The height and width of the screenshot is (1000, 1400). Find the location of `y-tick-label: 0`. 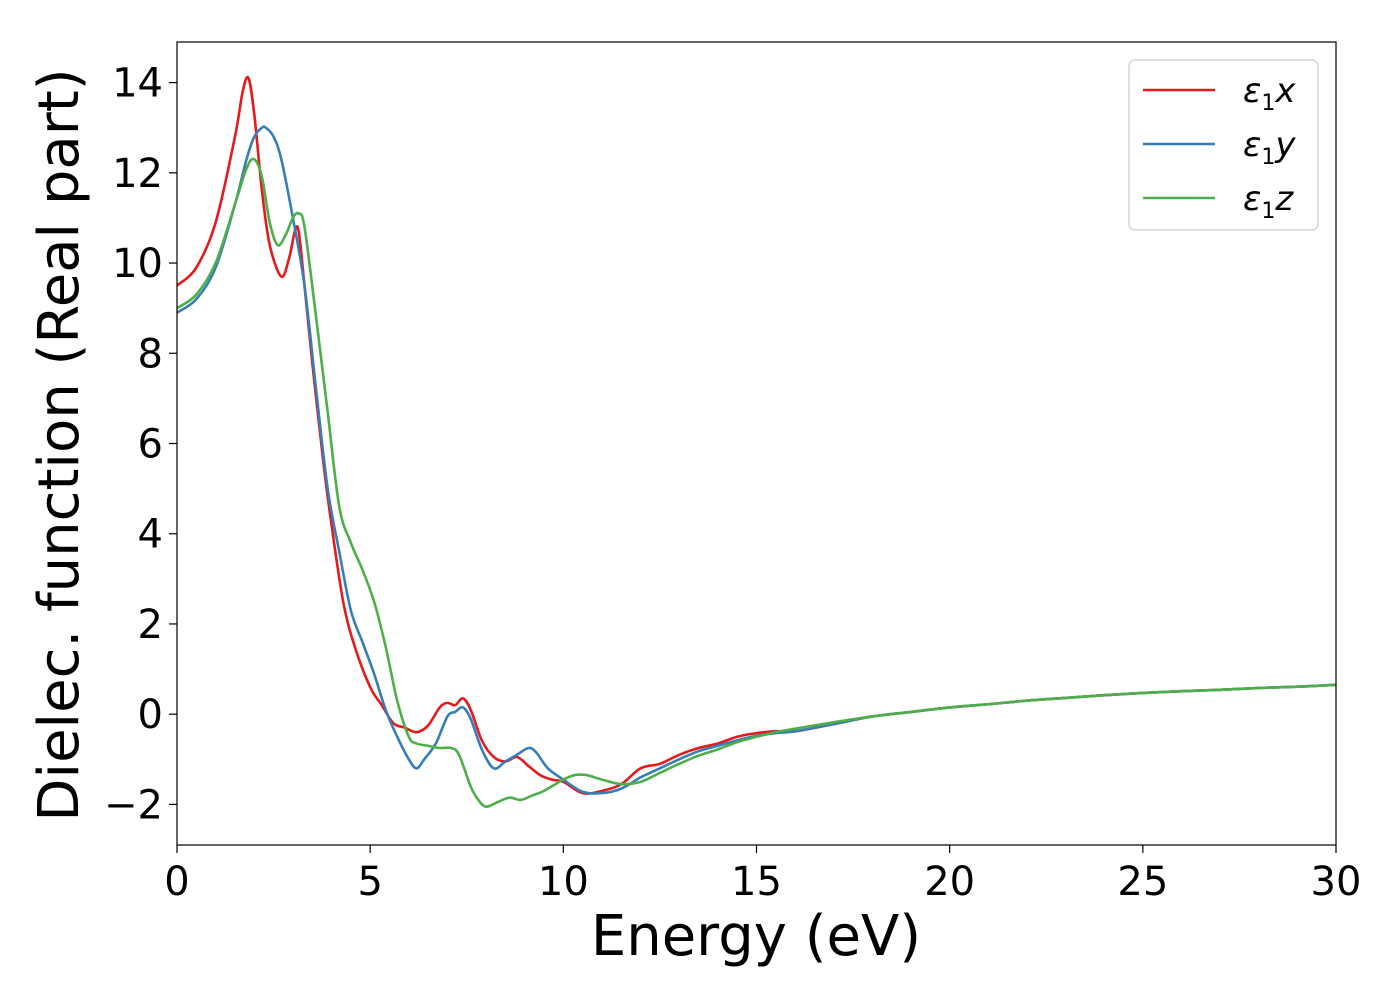

y-tick-label: 0 is located at coordinates (150, 715).